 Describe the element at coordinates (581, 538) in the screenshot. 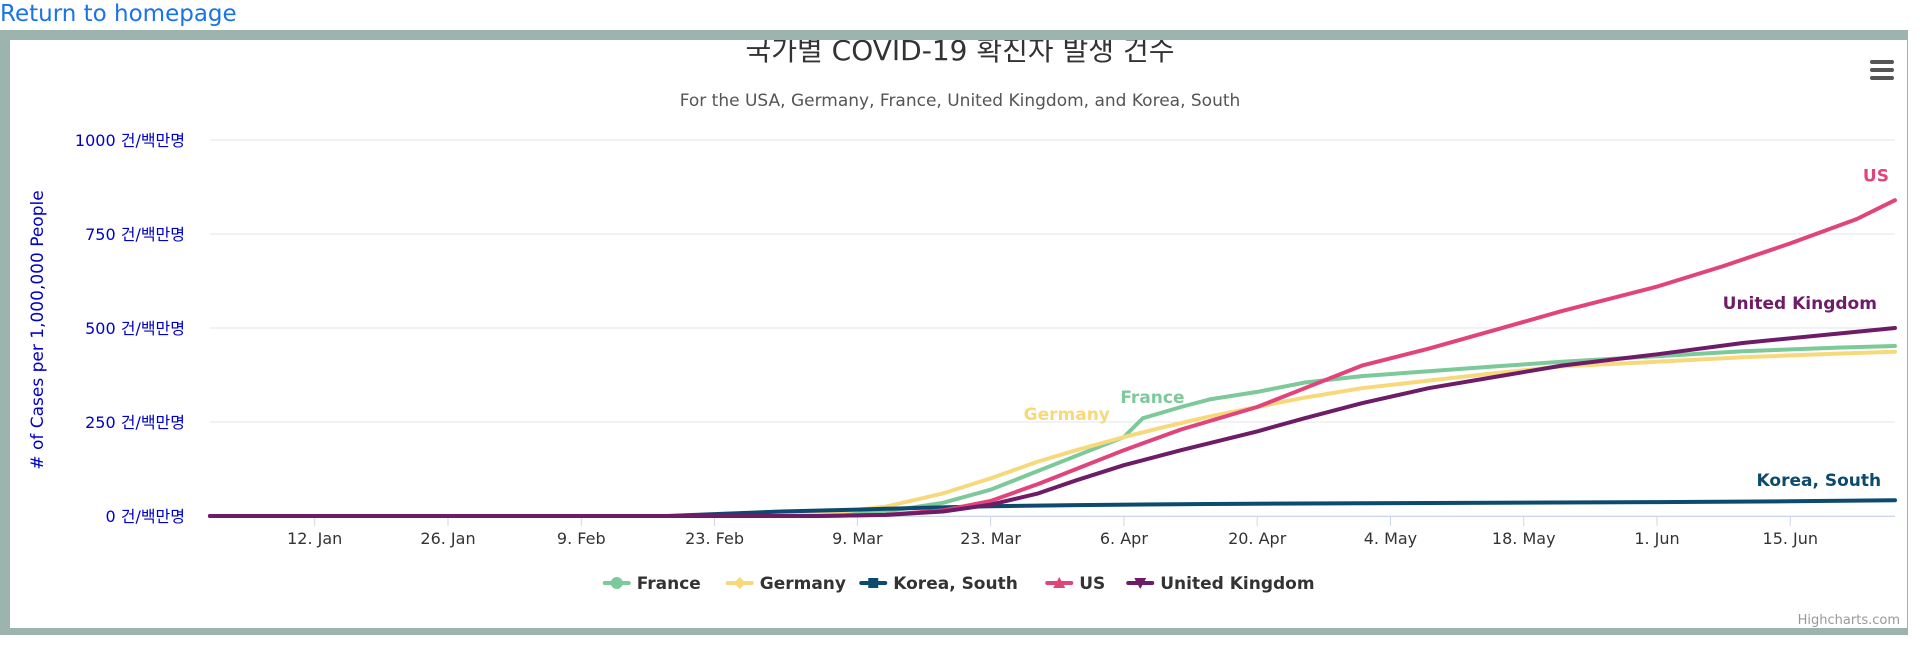

I see `x-tick-label: 9. Feb` at that location.